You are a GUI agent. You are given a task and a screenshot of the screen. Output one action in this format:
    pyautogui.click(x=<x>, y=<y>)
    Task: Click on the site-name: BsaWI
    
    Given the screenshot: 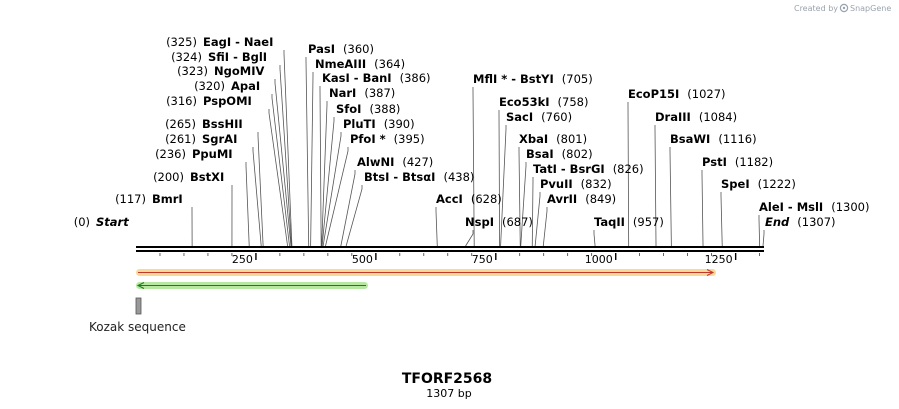 What is the action you would take?
    pyautogui.click(x=690, y=139)
    